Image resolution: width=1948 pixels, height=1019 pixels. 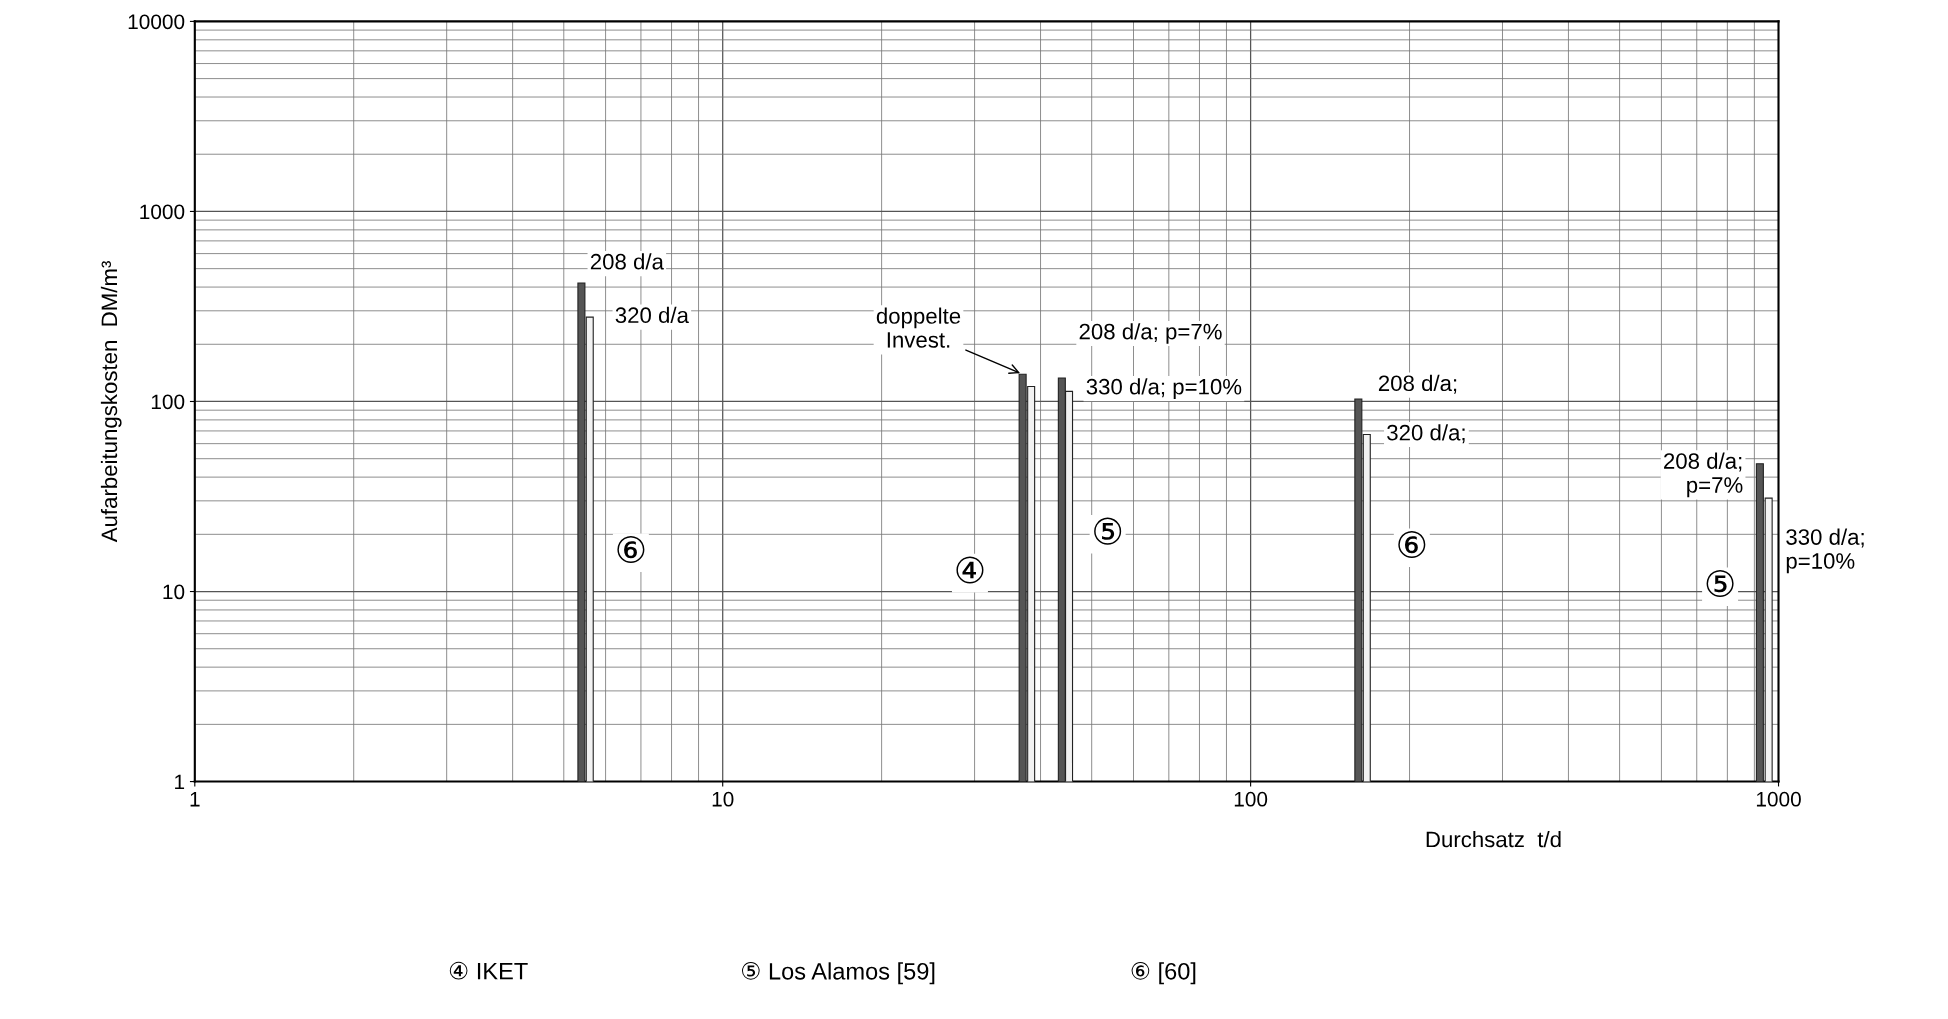 What do you see at coordinates (652, 315) in the screenshot?
I see `annotation: 320 d/a` at bounding box center [652, 315].